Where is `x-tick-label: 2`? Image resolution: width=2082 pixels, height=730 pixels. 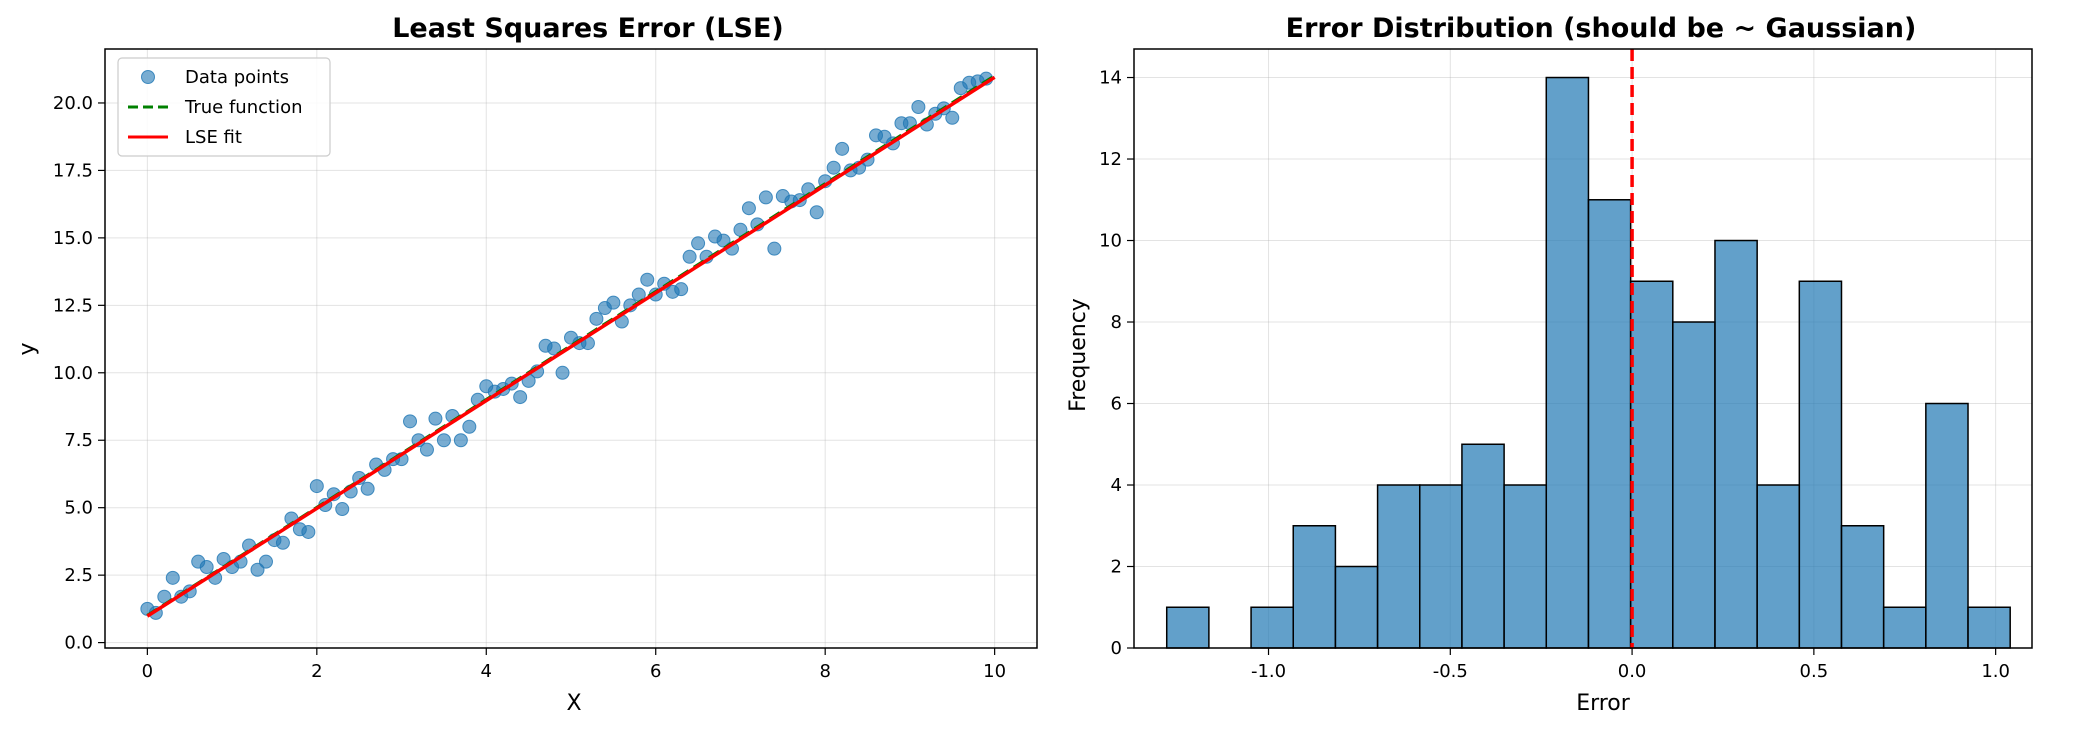 x-tick-label: 2 is located at coordinates (316, 671).